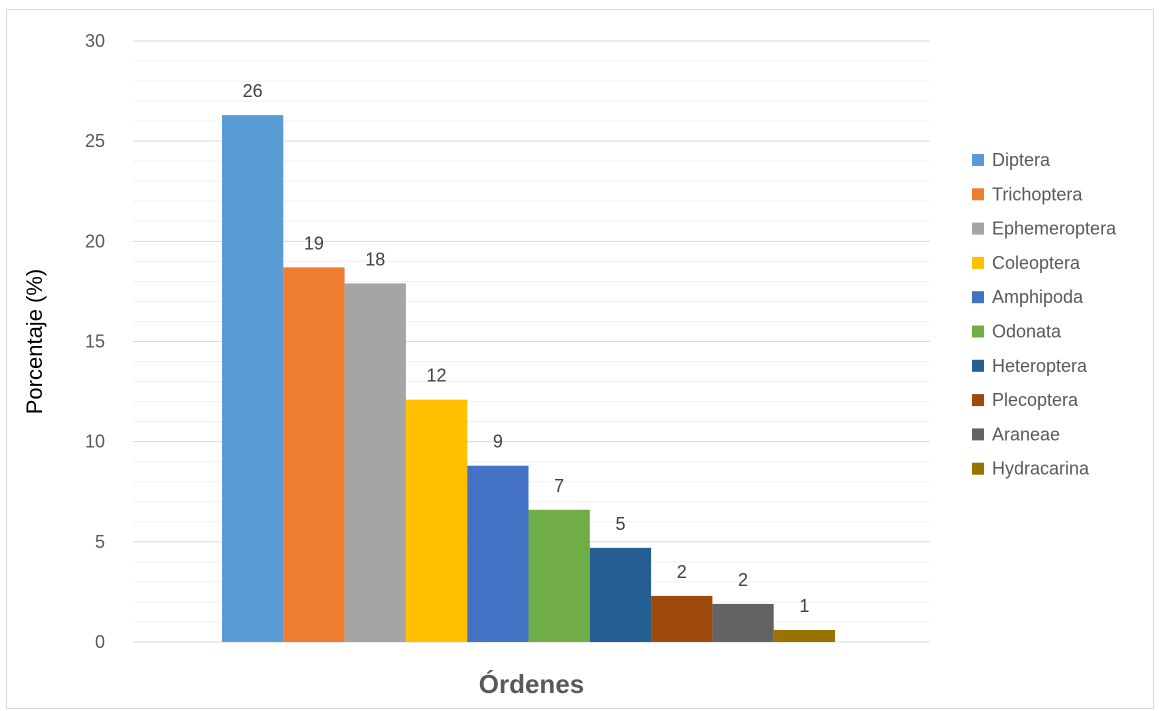 The image size is (1159, 711). Describe the element at coordinates (436, 520) in the screenshot. I see `bar-coleoptera` at that location.